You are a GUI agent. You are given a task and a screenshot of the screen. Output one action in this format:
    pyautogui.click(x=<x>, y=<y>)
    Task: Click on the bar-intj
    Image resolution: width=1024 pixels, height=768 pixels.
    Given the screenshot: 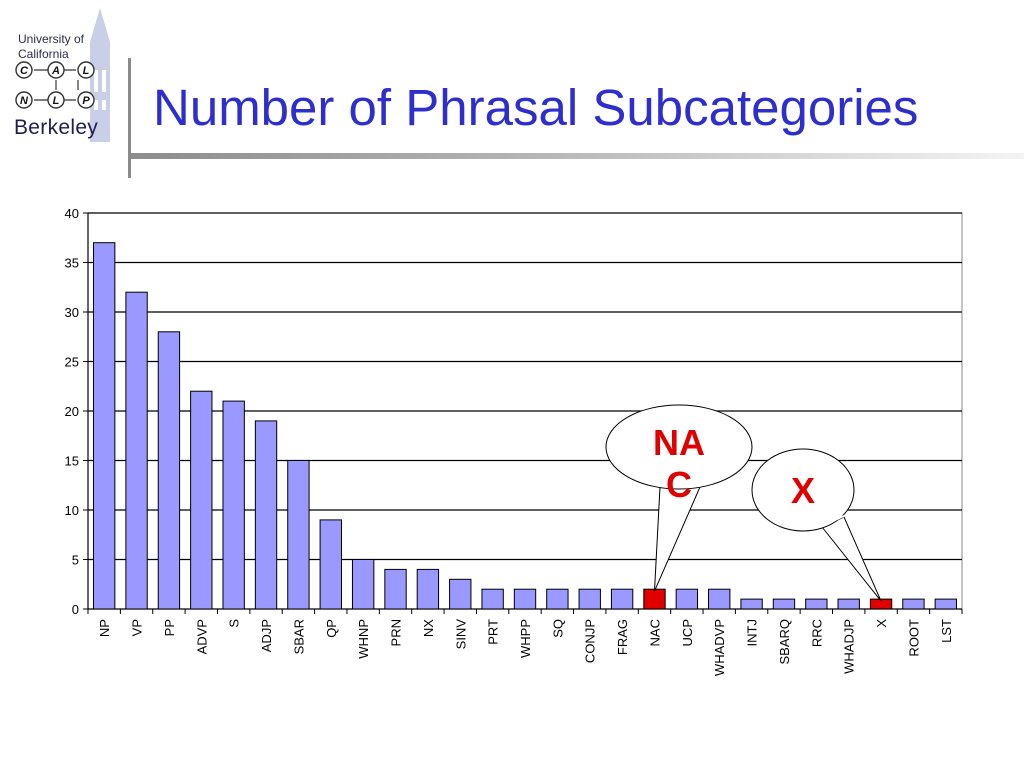 What is the action you would take?
    pyautogui.click(x=751, y=604)
    